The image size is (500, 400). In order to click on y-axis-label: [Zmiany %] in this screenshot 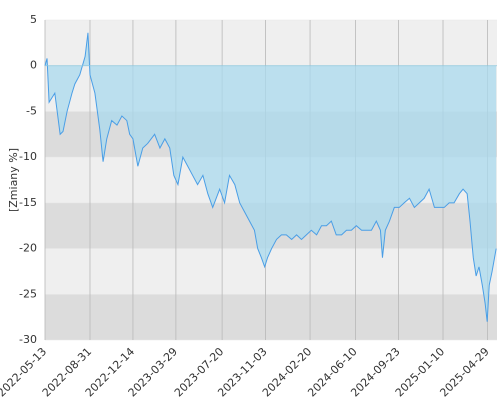, I will do `click(13, 180)`.